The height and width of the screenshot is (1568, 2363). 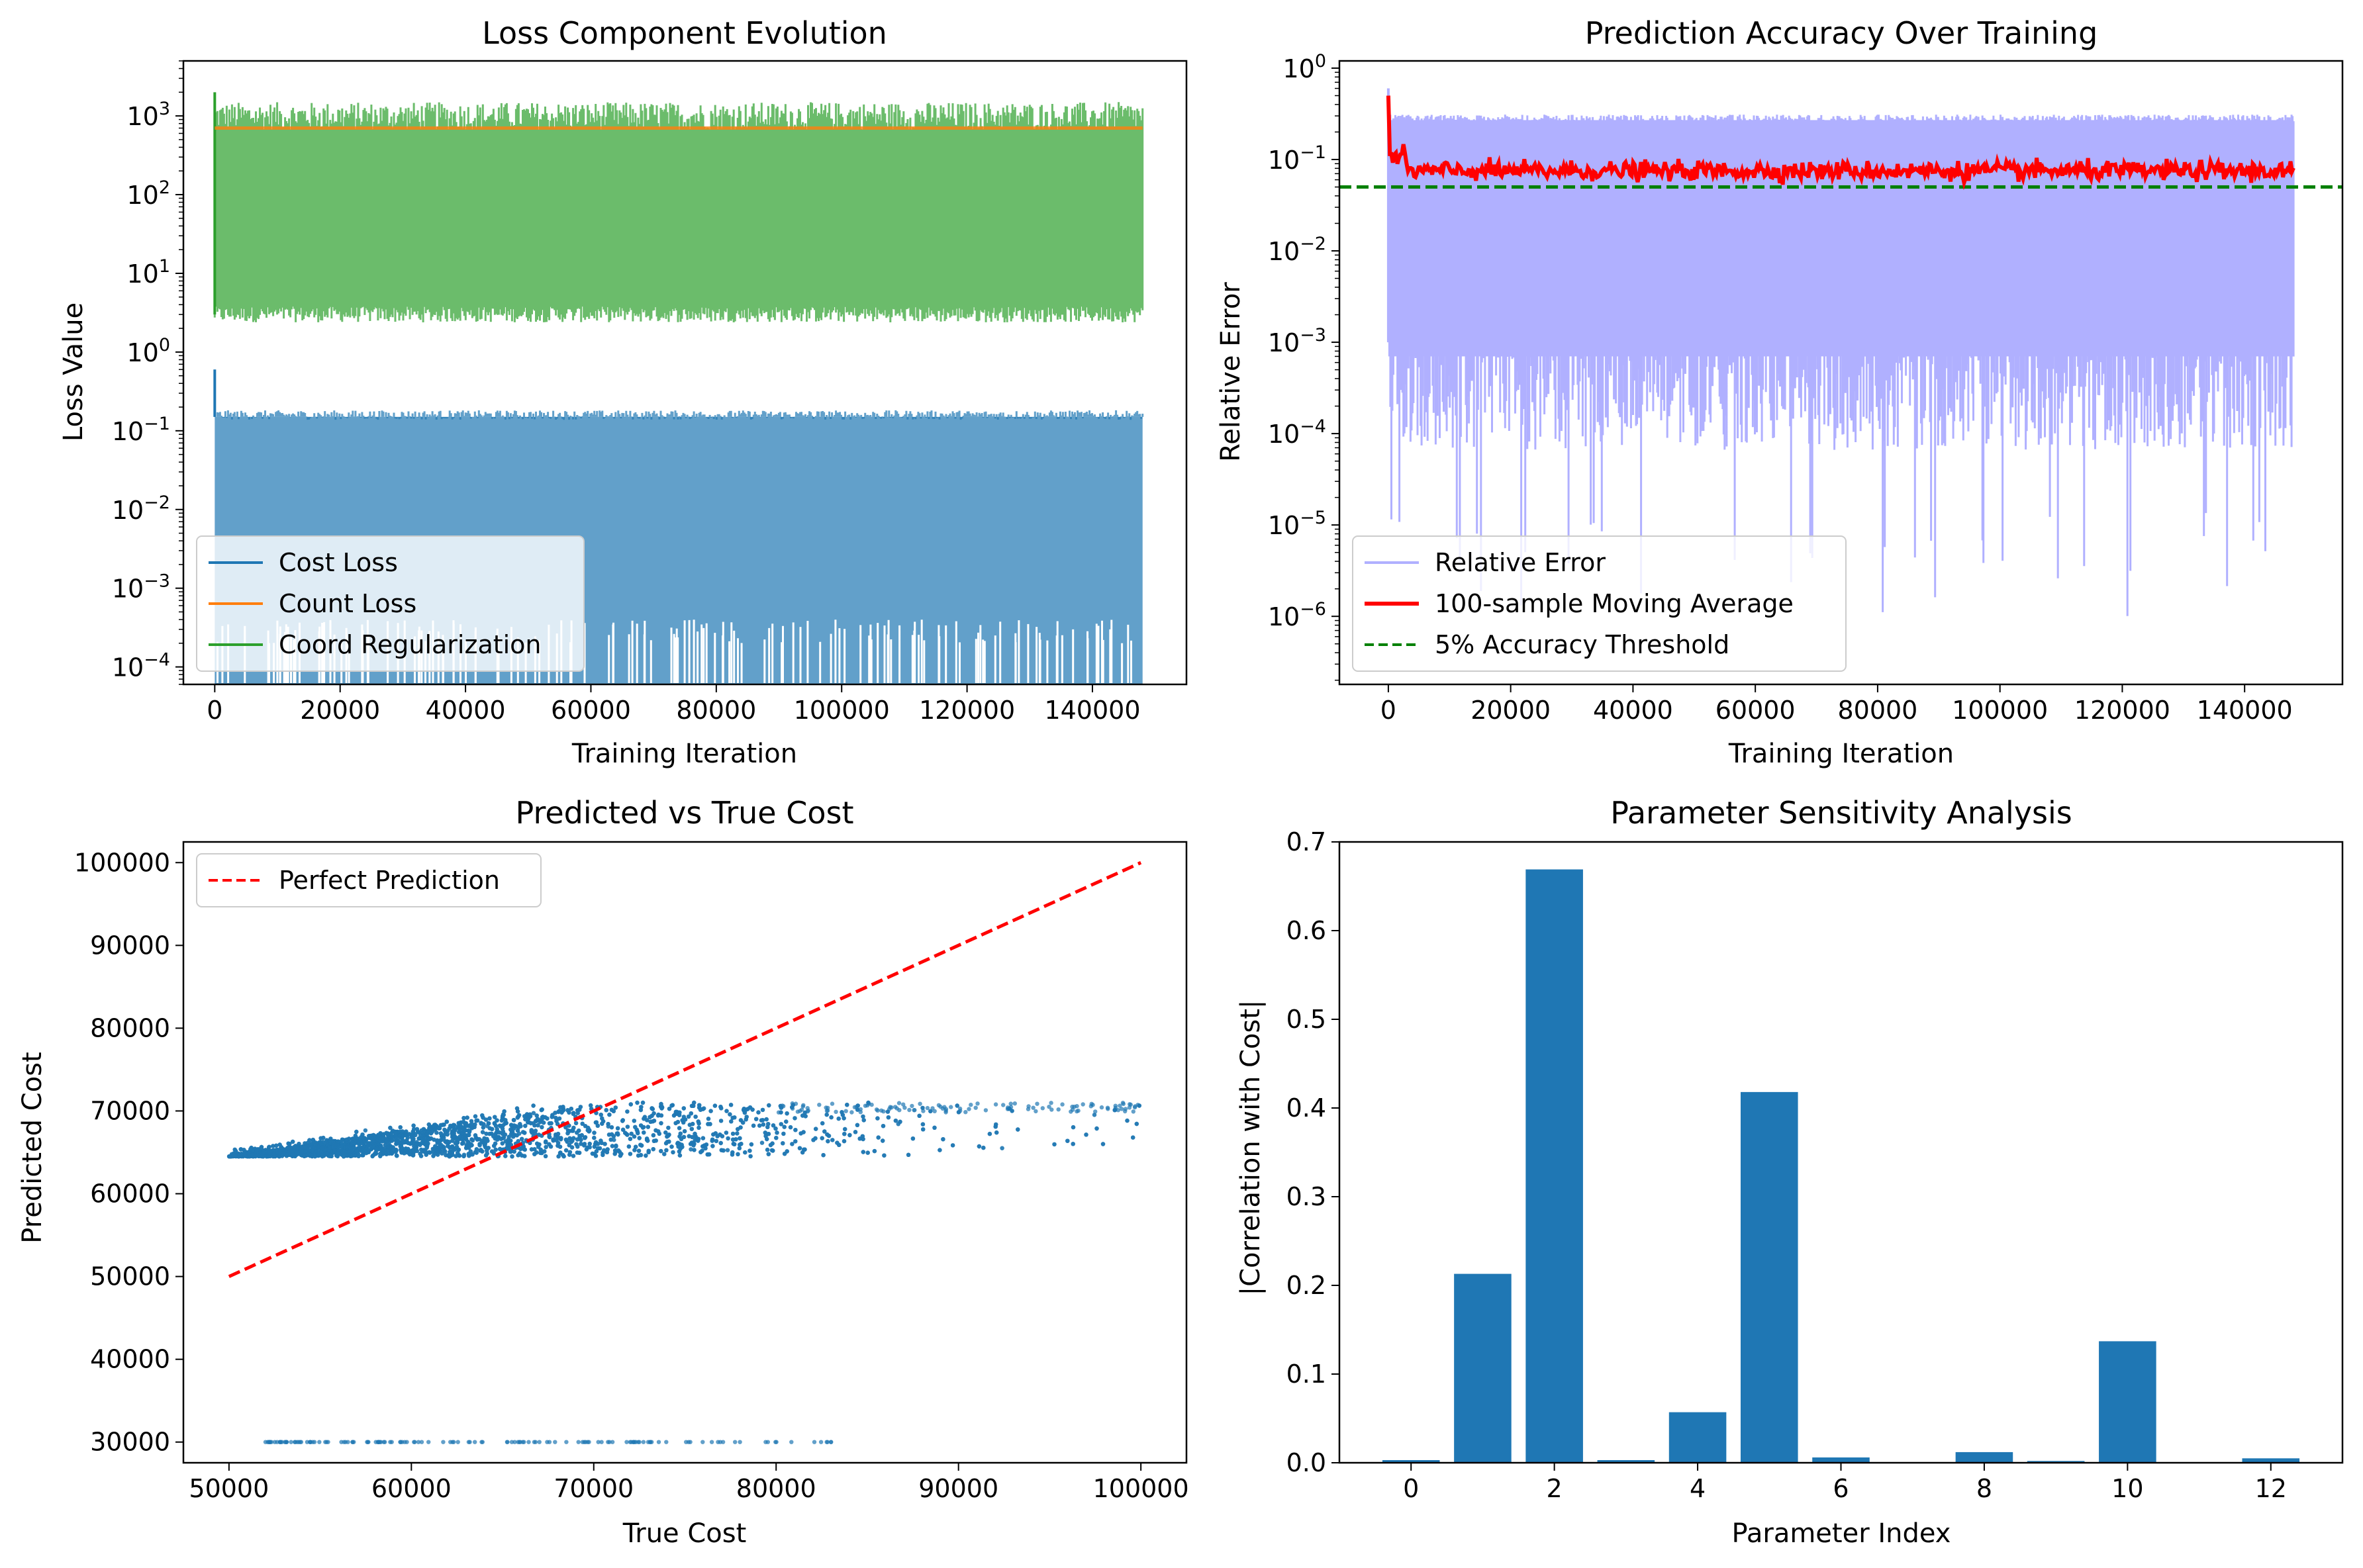 I want to click on y-axis-label: Loss Value, so click(x=73, y=371).